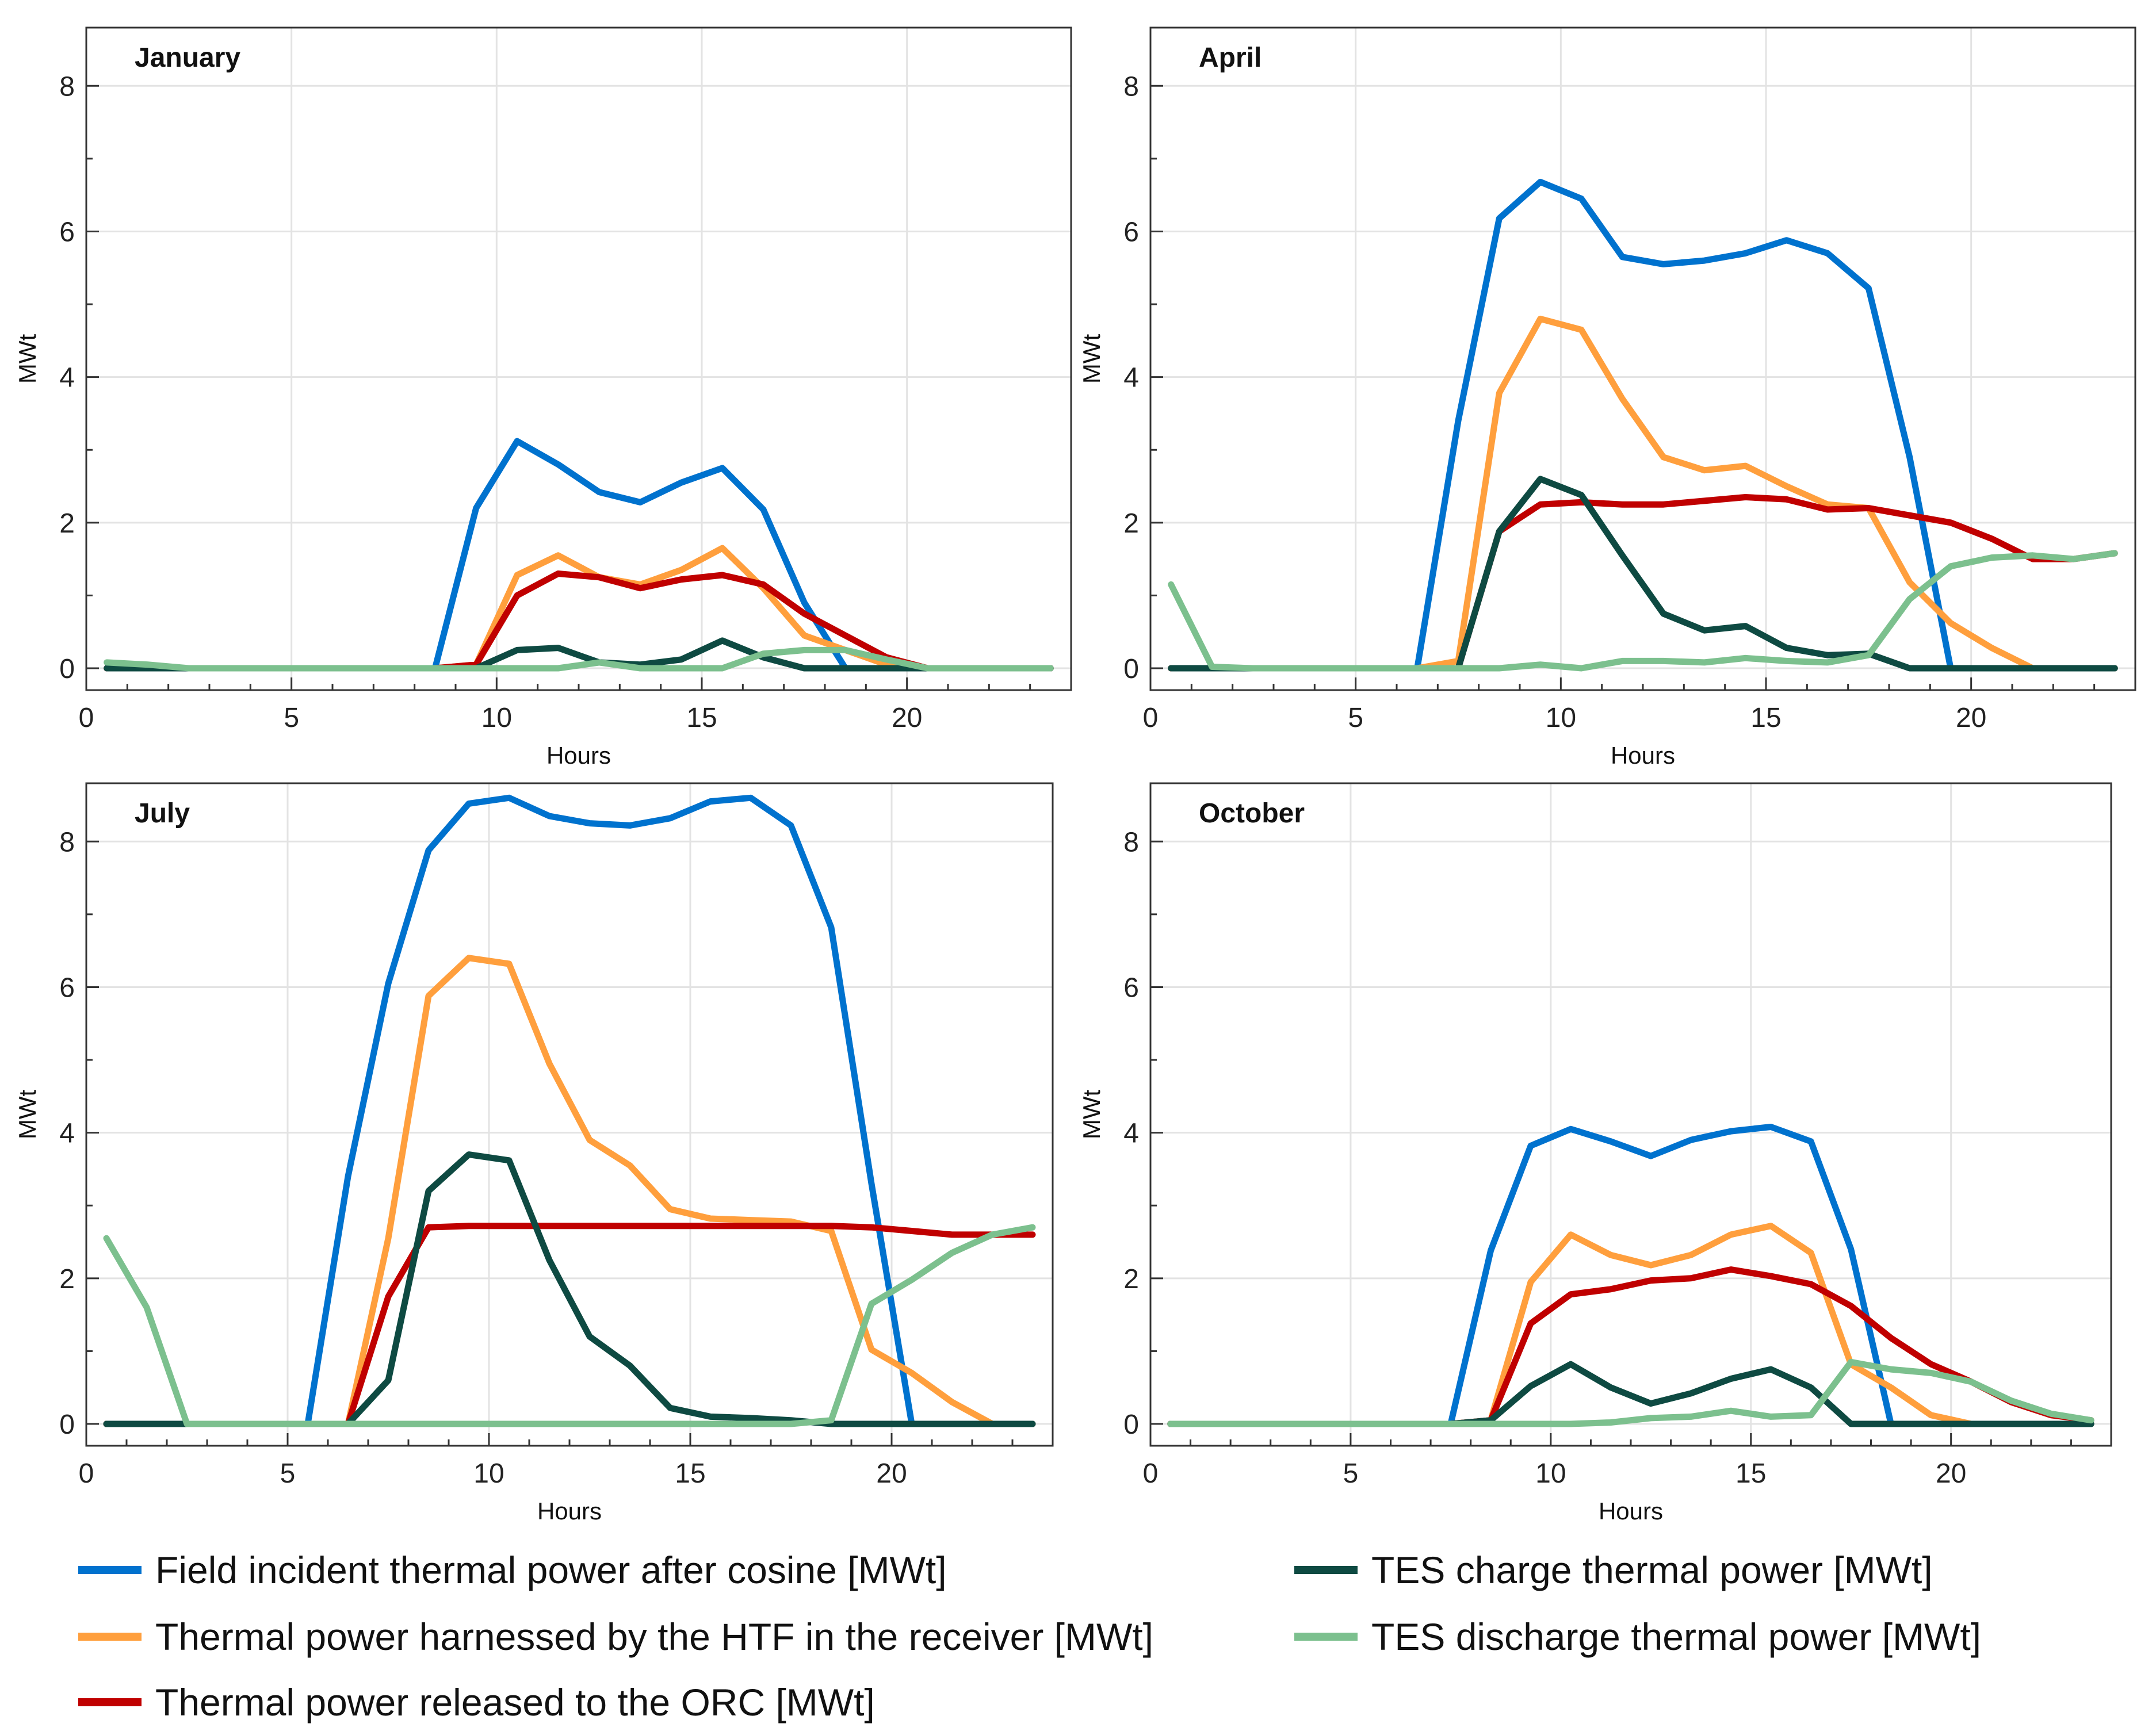 The height and width of the screenshot is (1731, 2156). I want to click on panel-title: July, so click(162, 813).